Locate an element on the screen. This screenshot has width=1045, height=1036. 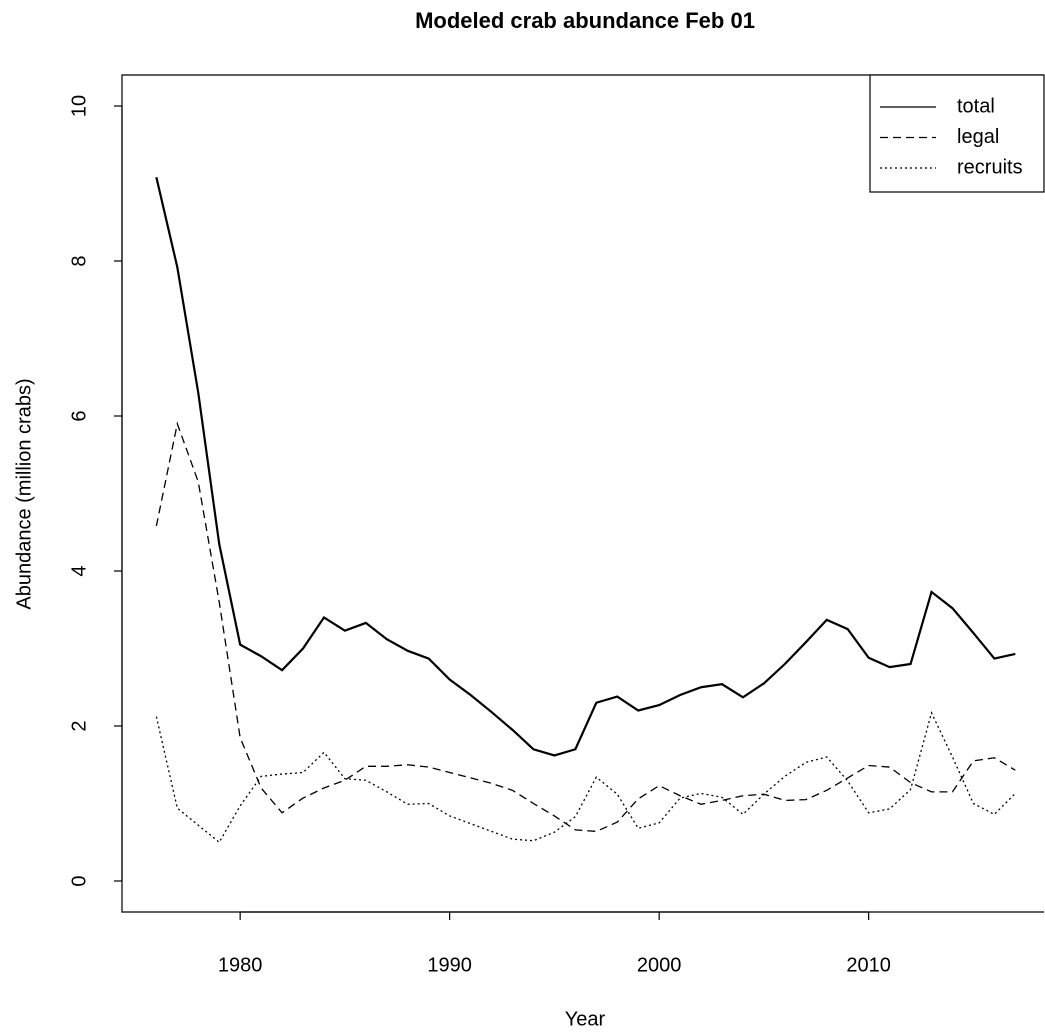
y-tick-label: 4 is located at coordinates (79, 570).